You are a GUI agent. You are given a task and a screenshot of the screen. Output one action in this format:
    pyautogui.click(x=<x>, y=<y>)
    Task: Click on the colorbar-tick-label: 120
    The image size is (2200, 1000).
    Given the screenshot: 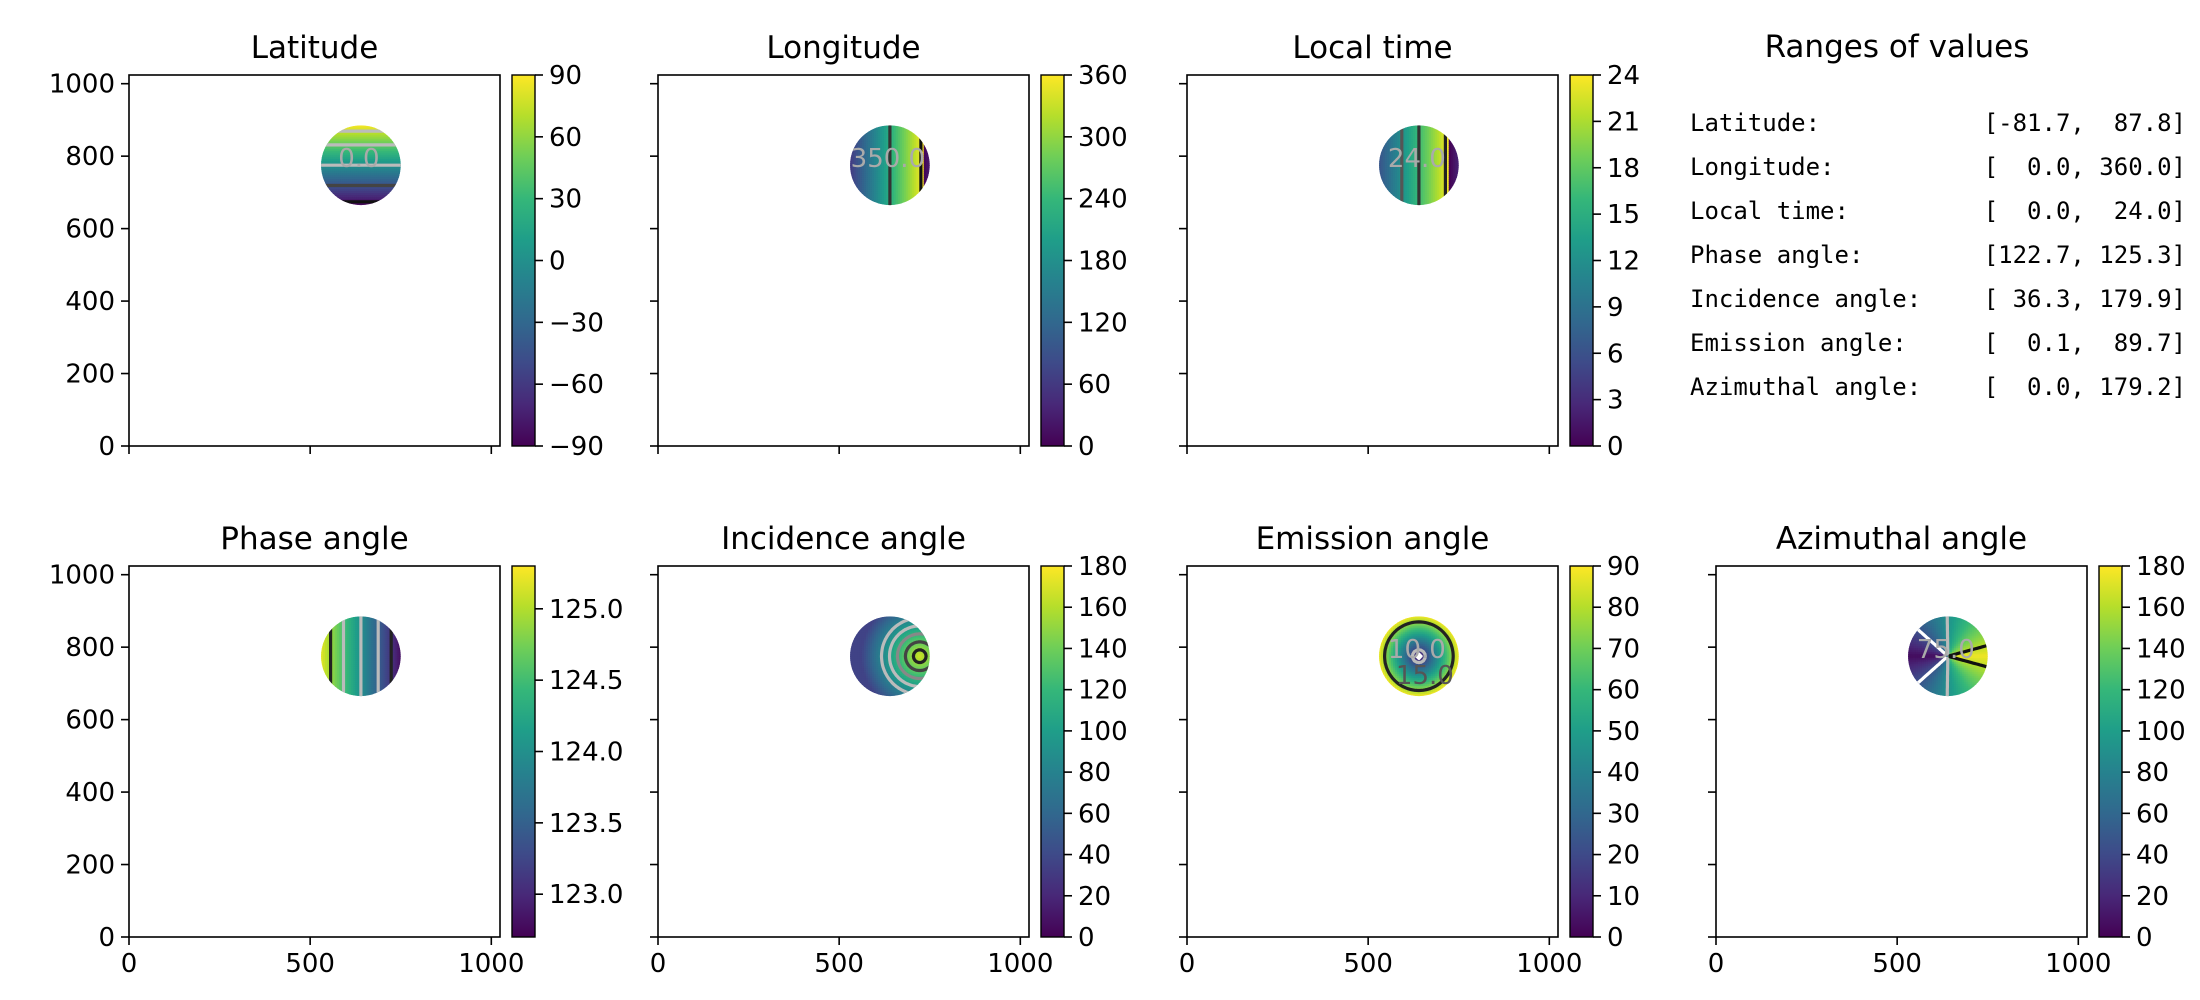 What is the action you would take?
    pyautogui.click(x=1103, y=323)
    